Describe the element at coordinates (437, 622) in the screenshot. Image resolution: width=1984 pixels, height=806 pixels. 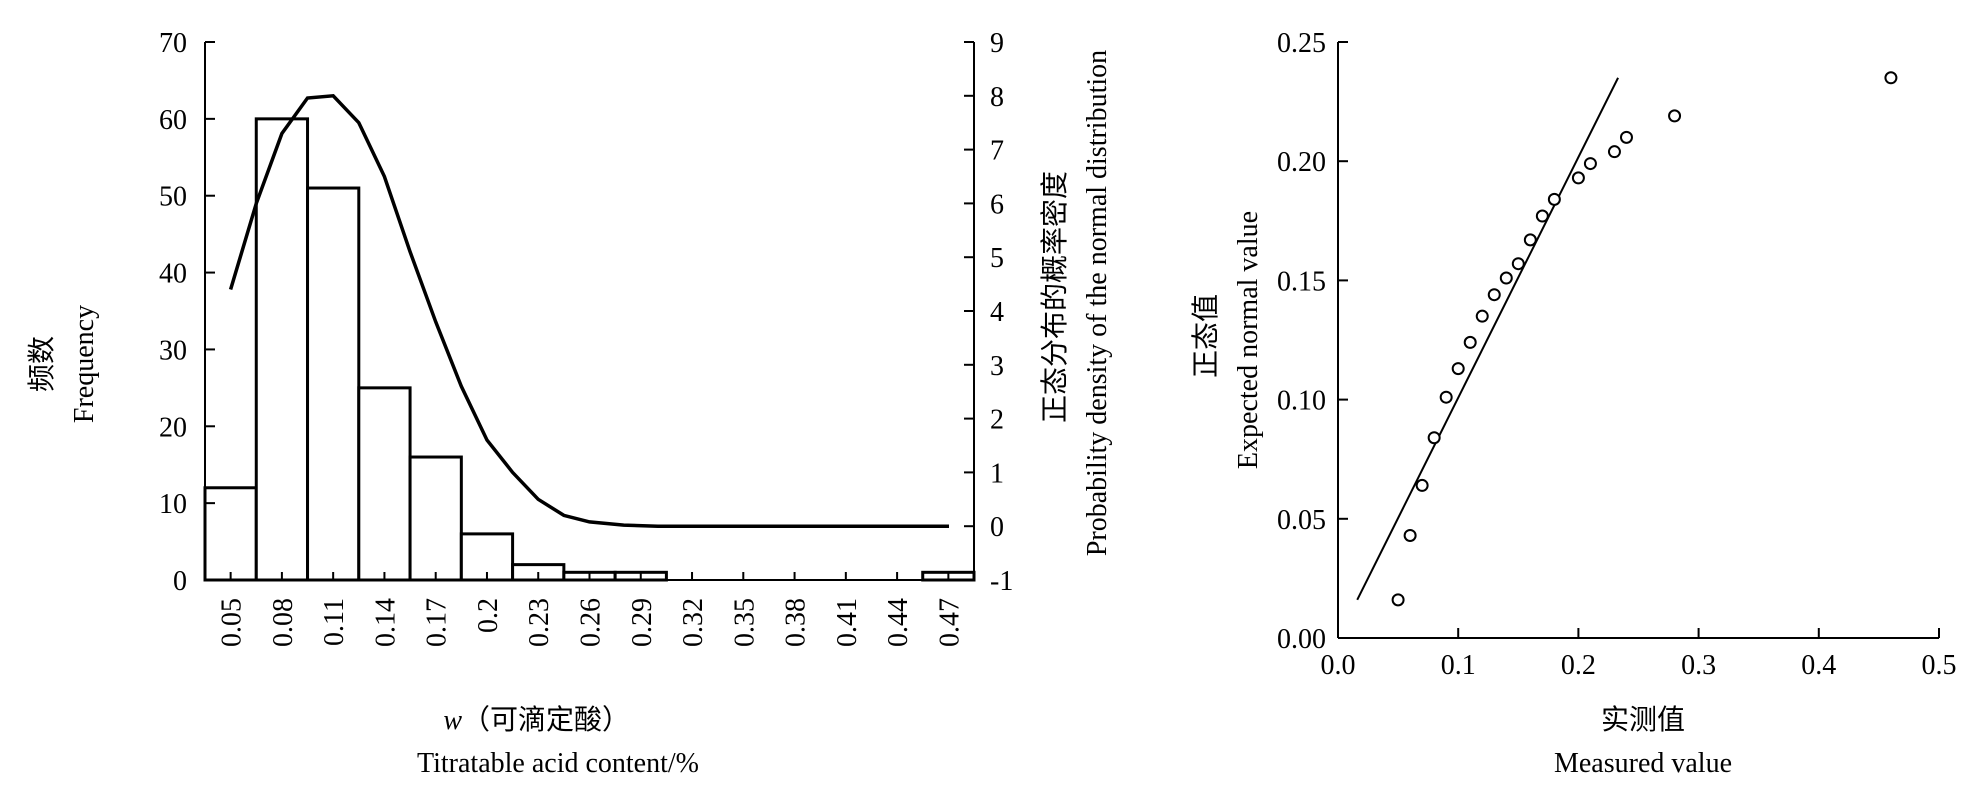
I see `histogram-x-tick-label: 0.17` at that location.